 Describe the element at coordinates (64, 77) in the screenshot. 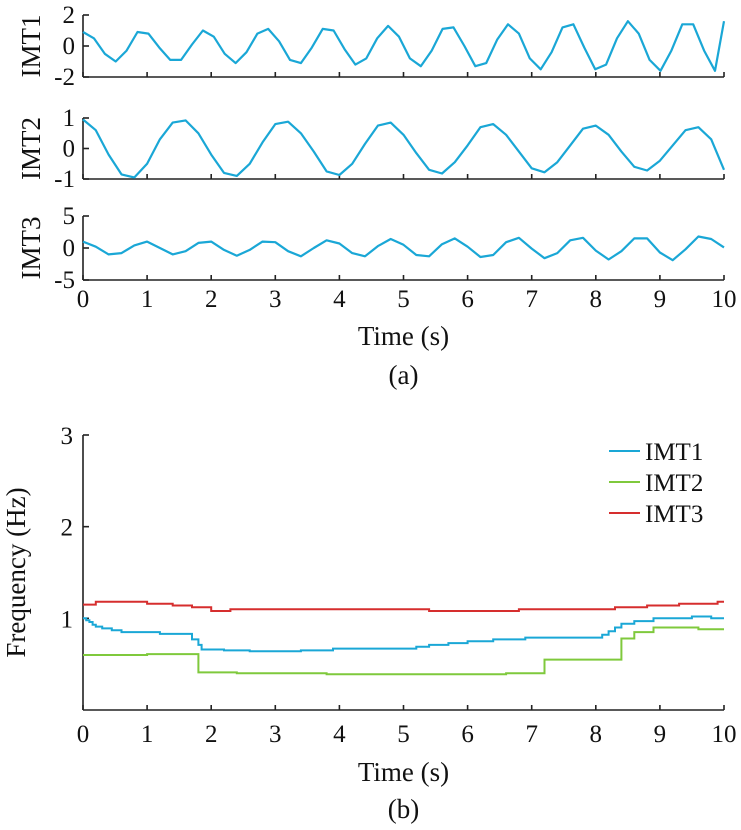

I see `y-tick-label: -2` at that location.